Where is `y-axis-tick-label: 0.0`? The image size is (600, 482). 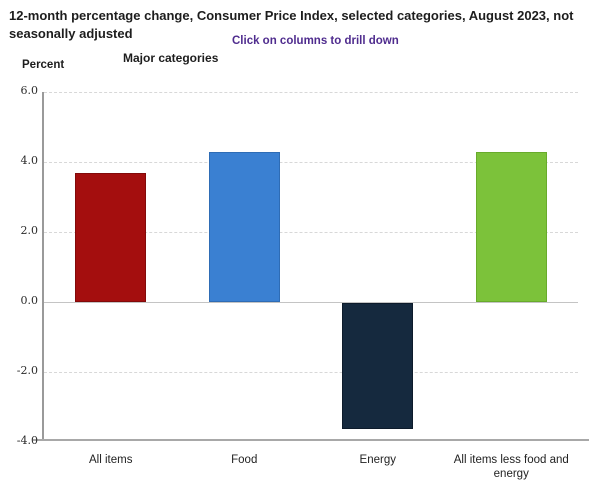
y-axis-tick-label: 0.0 is located at coordinates (29, 300).